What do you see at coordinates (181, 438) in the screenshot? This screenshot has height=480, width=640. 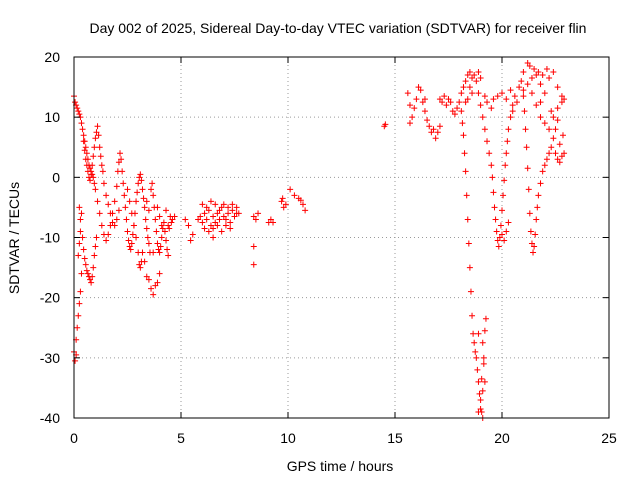 I see `x-tick-label: 5` at bounding box center [181, 438].